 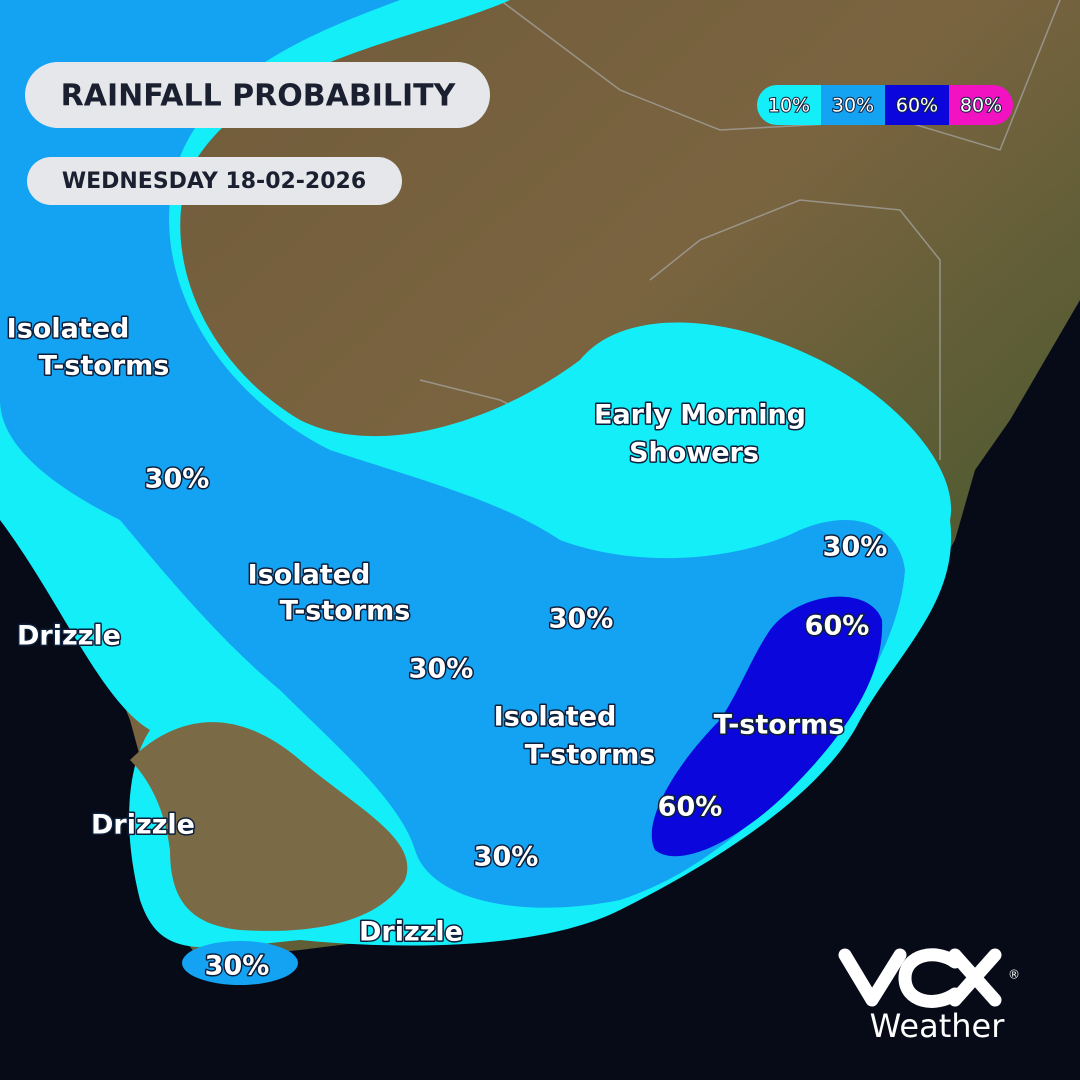 What do you see at coordinates (975, 977) in the screenshot?
I see `logo-x` at bounding box center [975, 977].